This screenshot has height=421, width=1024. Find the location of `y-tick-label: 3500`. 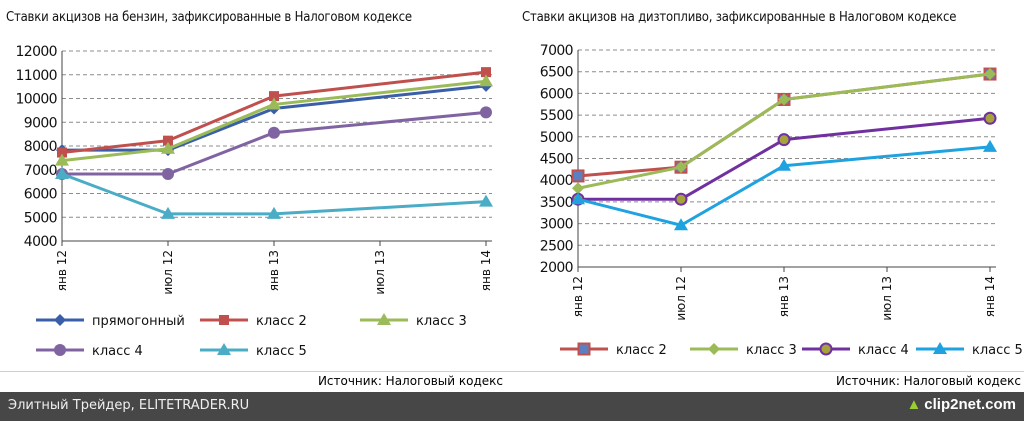

y-tick-label: 3500 is located at coordinates (556, 203).